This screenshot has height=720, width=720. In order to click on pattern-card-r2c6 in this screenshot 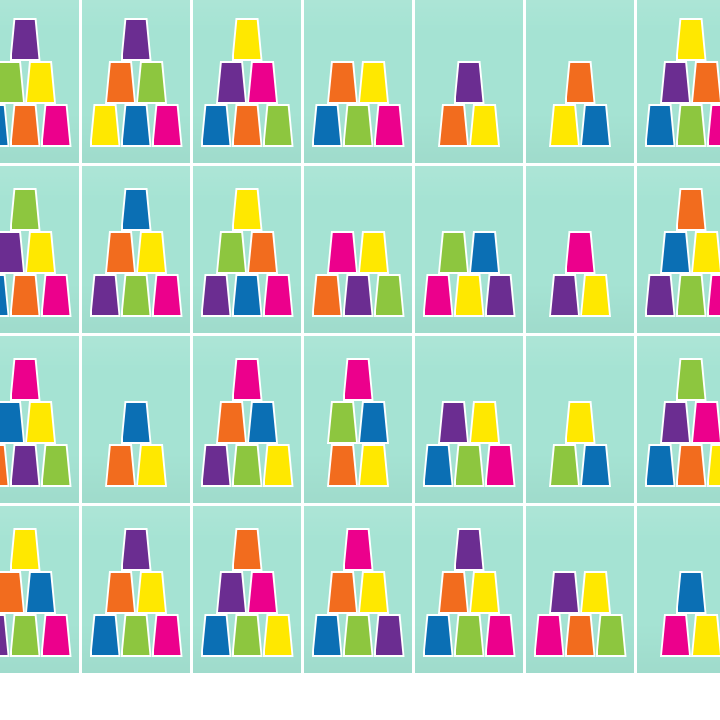, I will do `click(581, 251)`.